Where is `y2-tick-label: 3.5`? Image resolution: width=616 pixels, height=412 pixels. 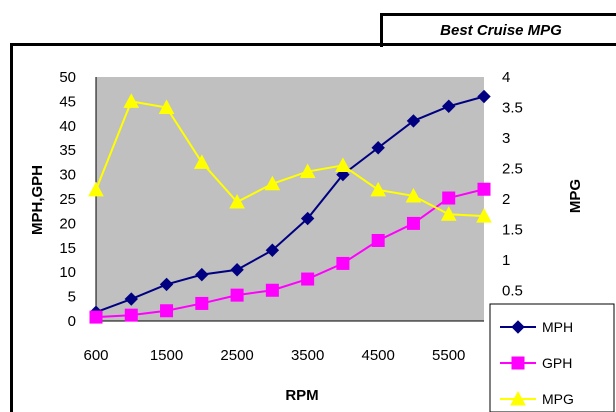 y2-tick-label: 3.5 is located at coordinates (512, 108).